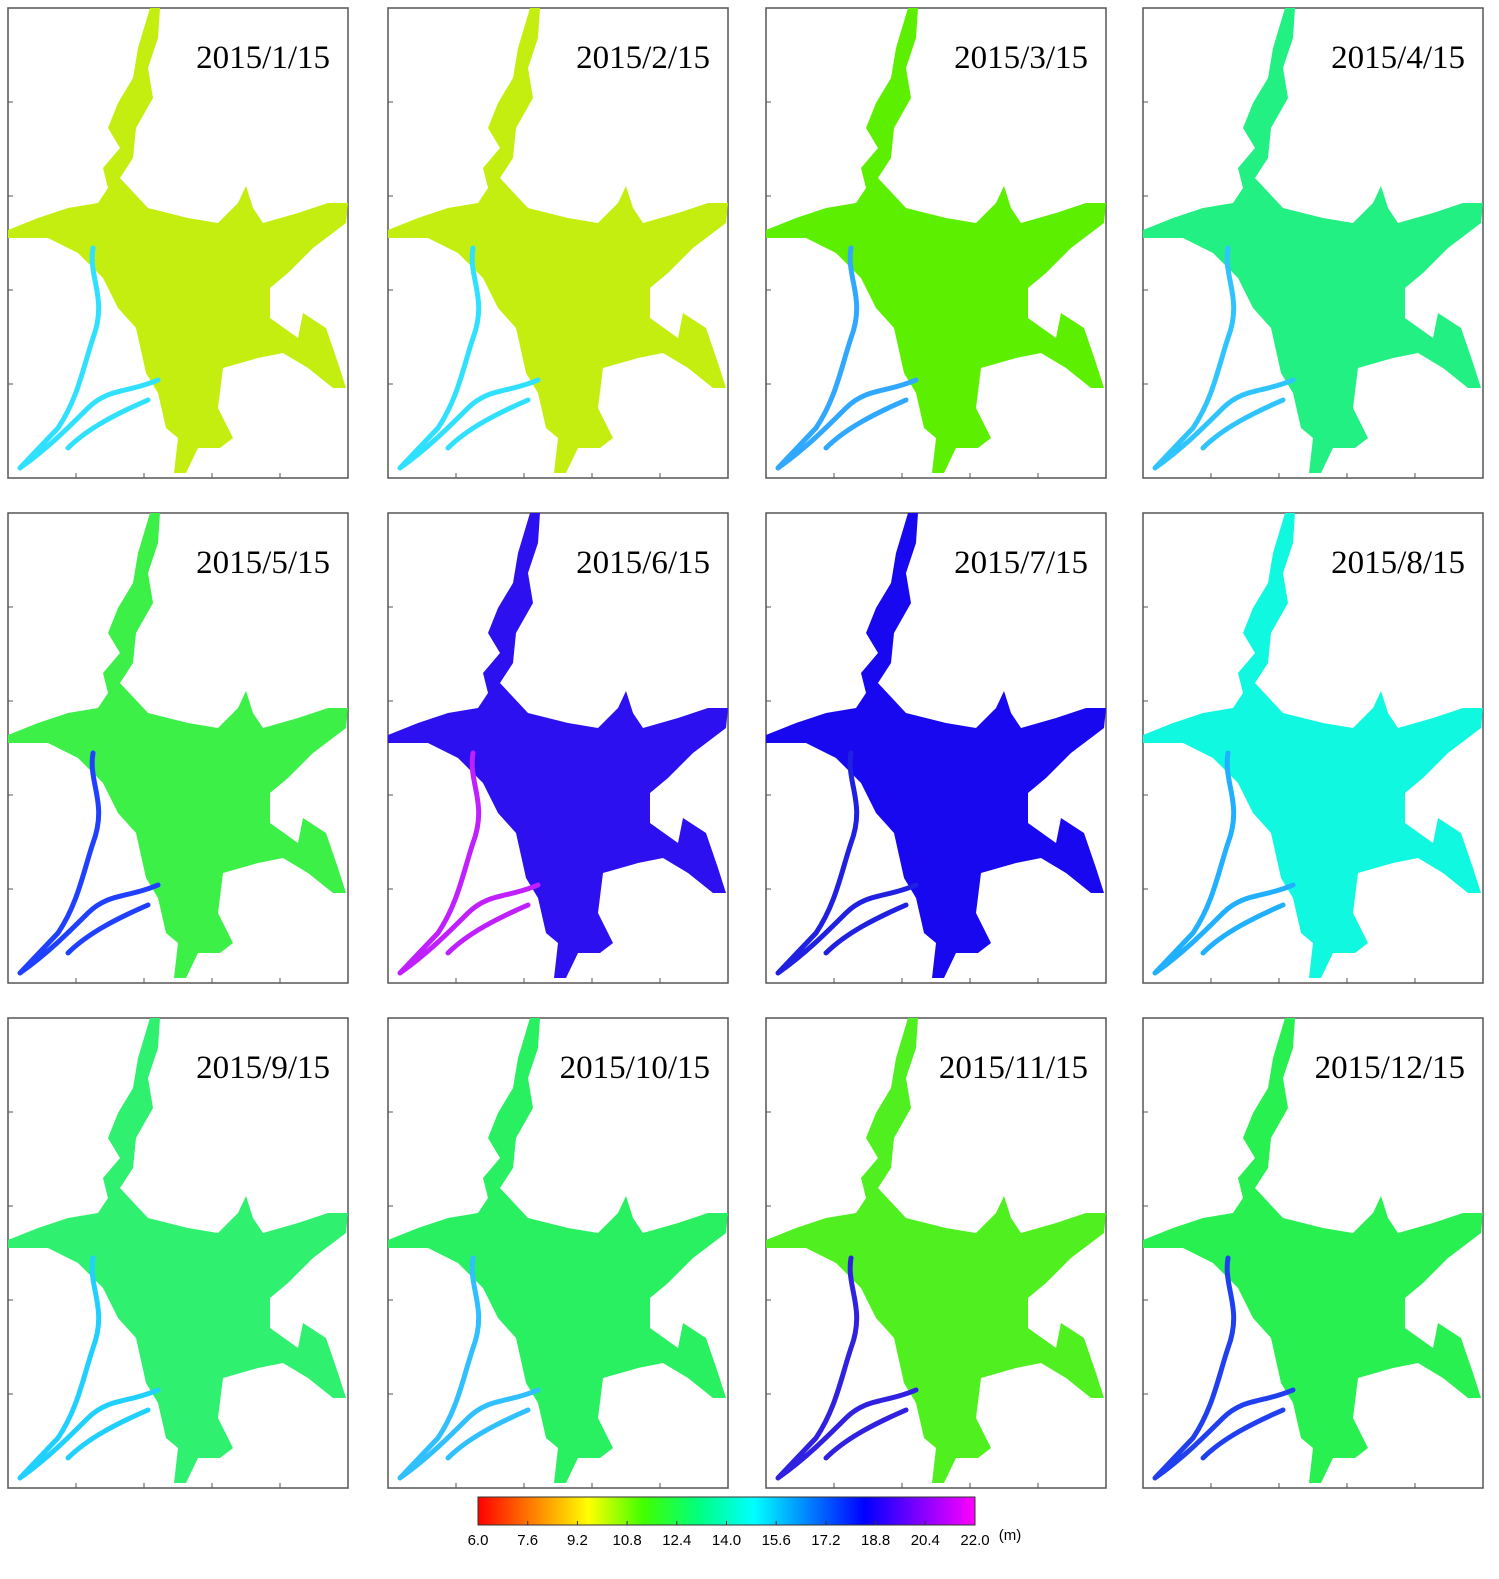  Describe the element at coordinates (1313, 243) in the screenshot. I see `map-panel: 2015/4/15` at that location.